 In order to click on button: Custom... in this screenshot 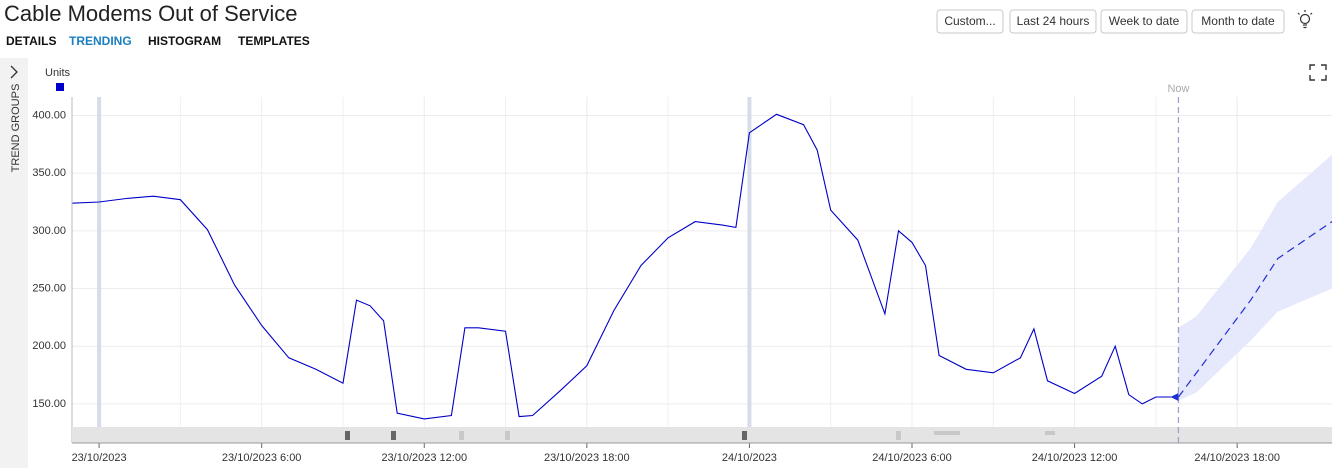, I will do `click(969, 21)`.